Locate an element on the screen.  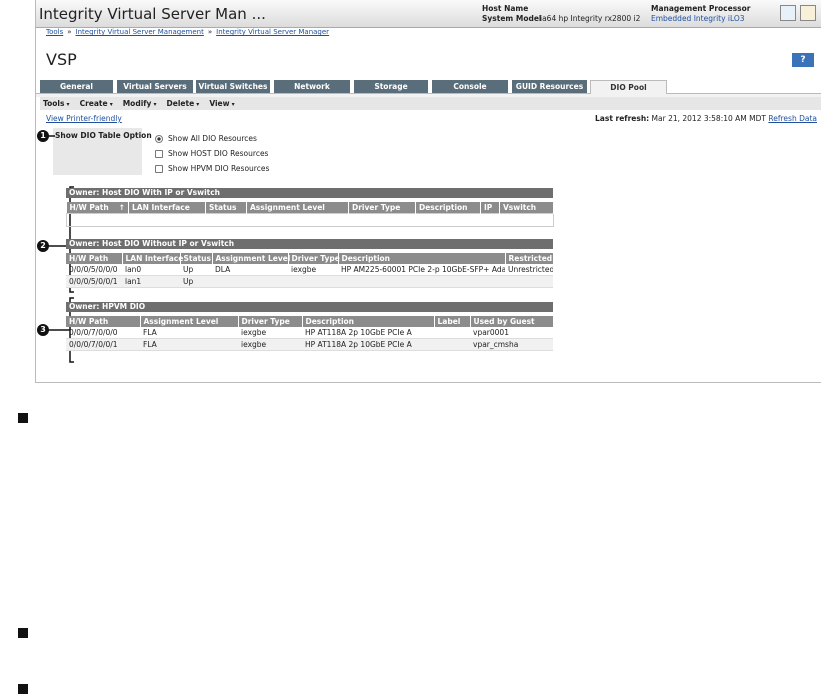
empty-row is located at coordinates (310, 220).